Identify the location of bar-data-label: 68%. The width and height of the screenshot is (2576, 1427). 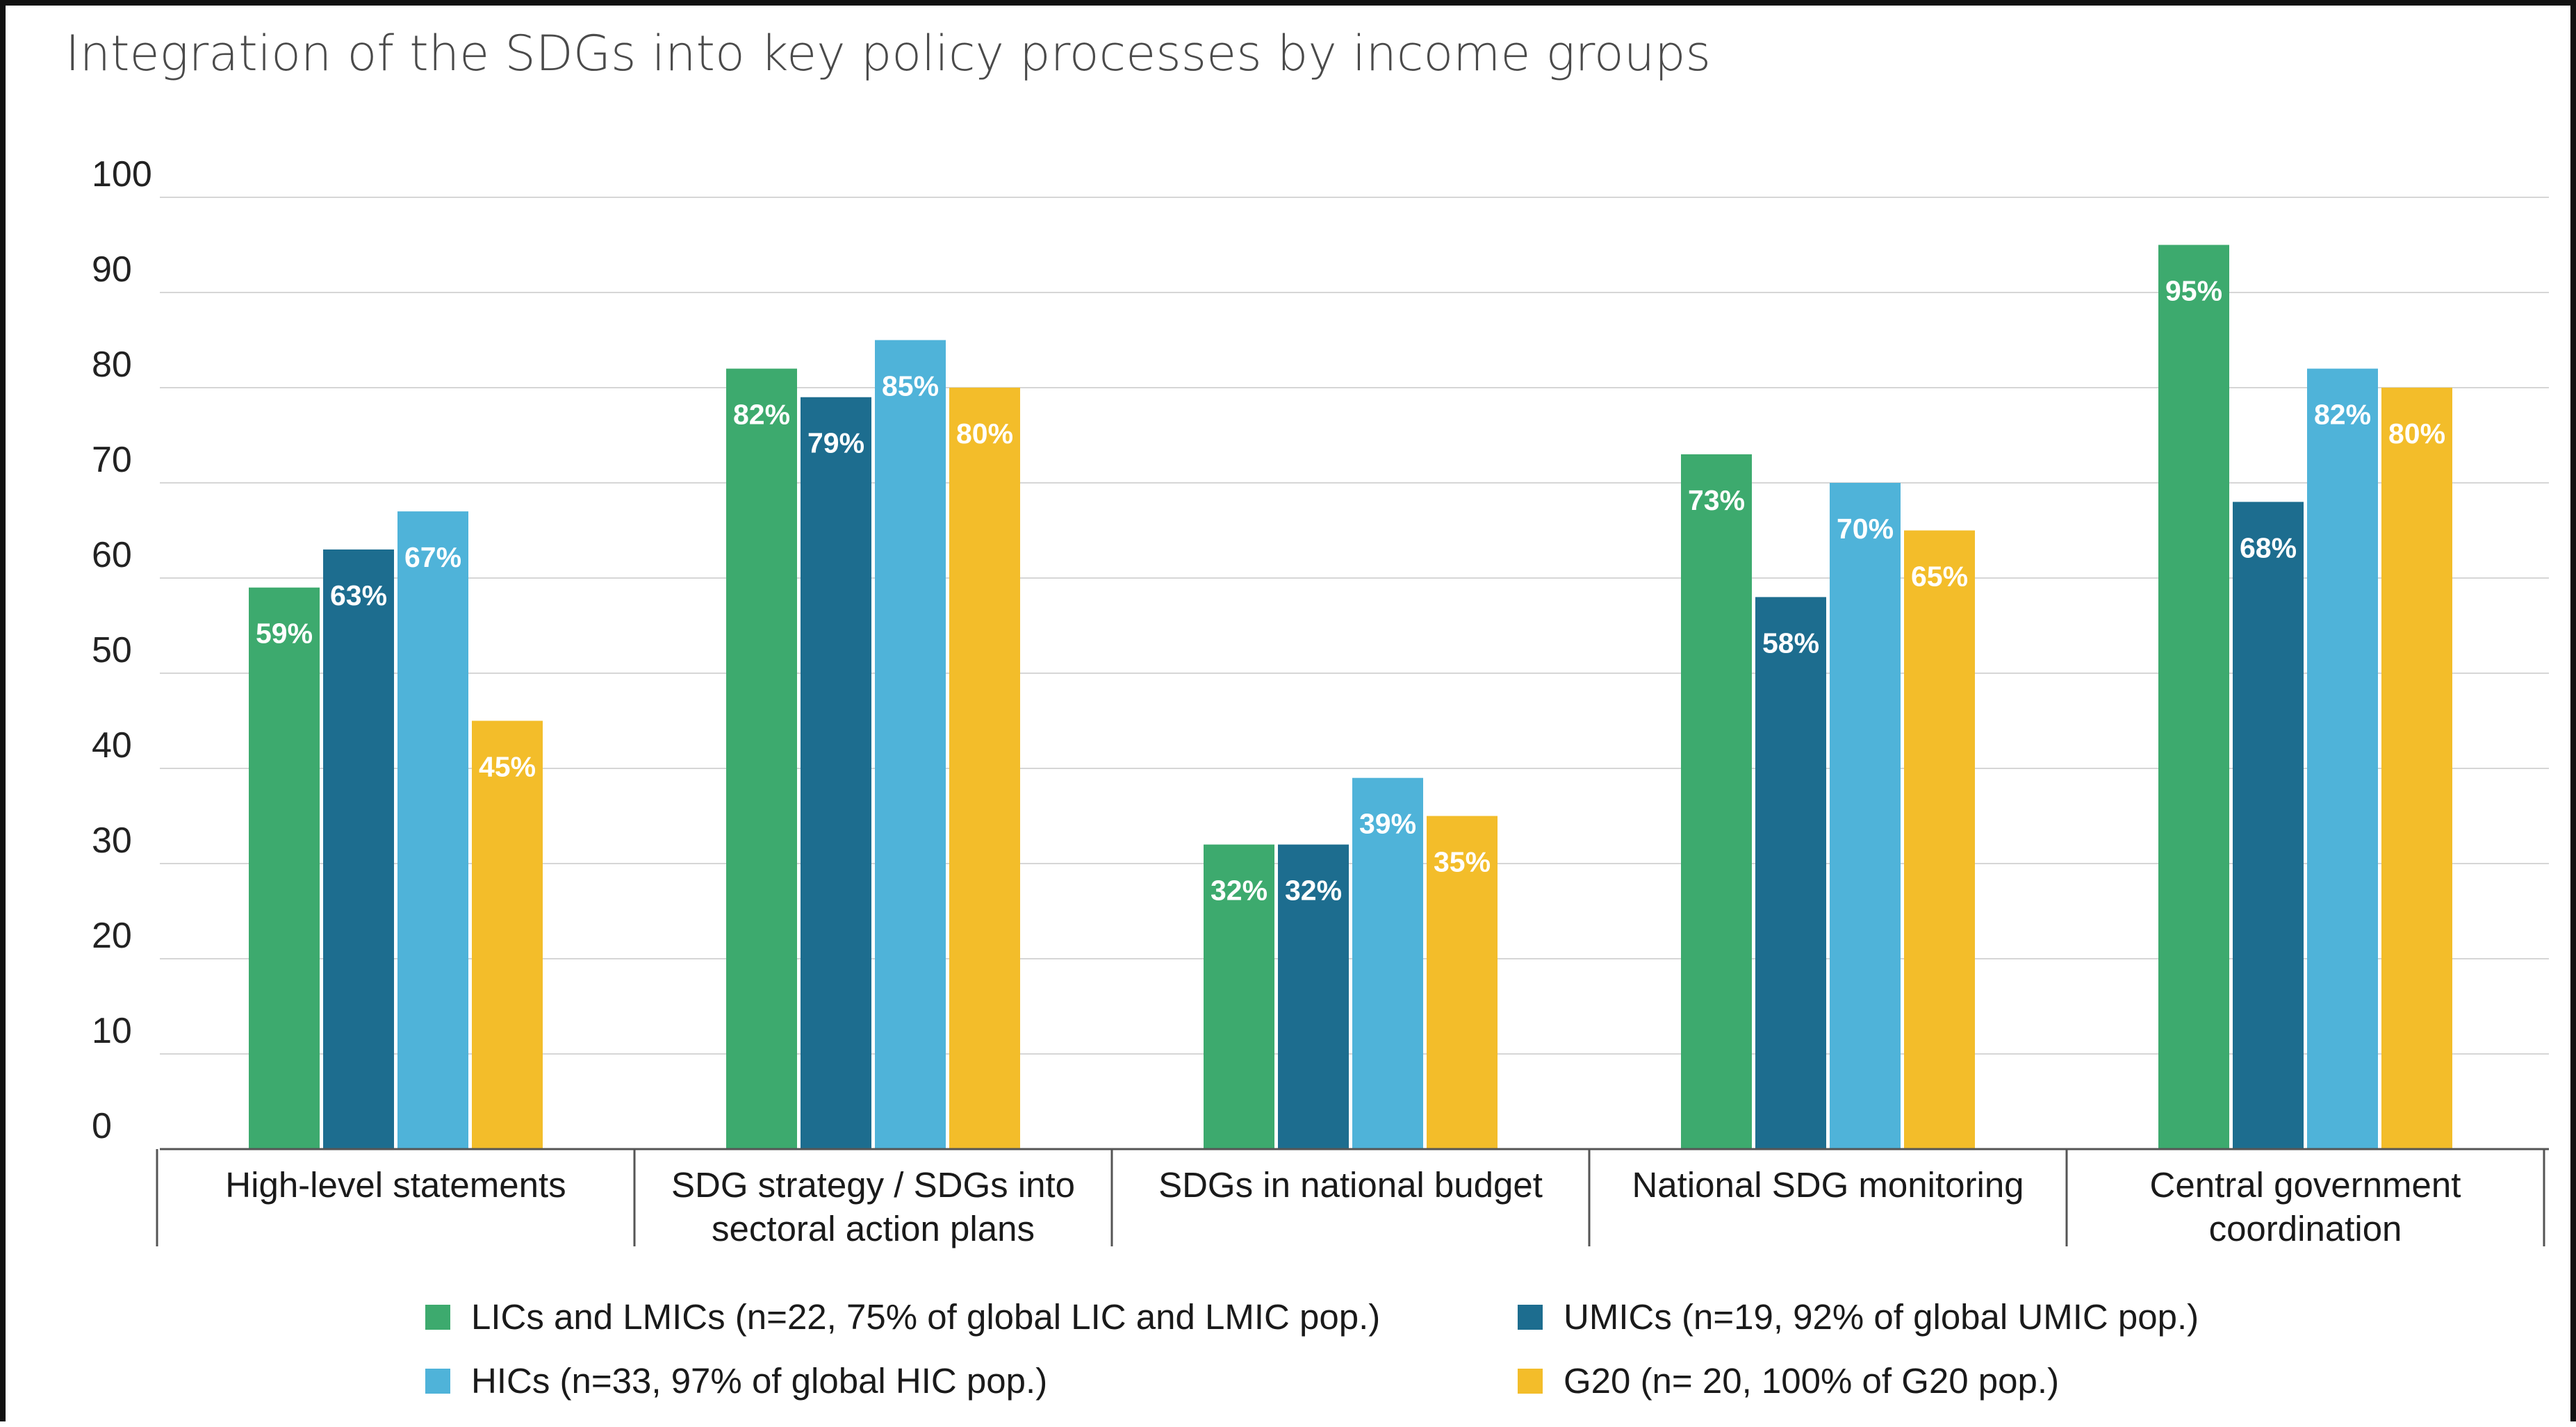
(2268, 547).